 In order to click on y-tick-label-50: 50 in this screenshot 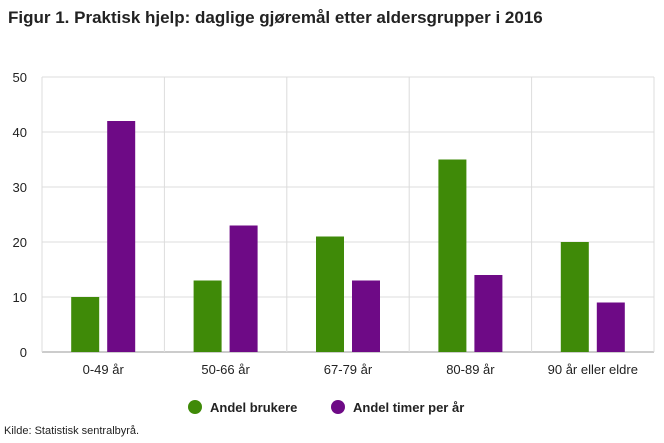, I will do `click(20, 77)`.